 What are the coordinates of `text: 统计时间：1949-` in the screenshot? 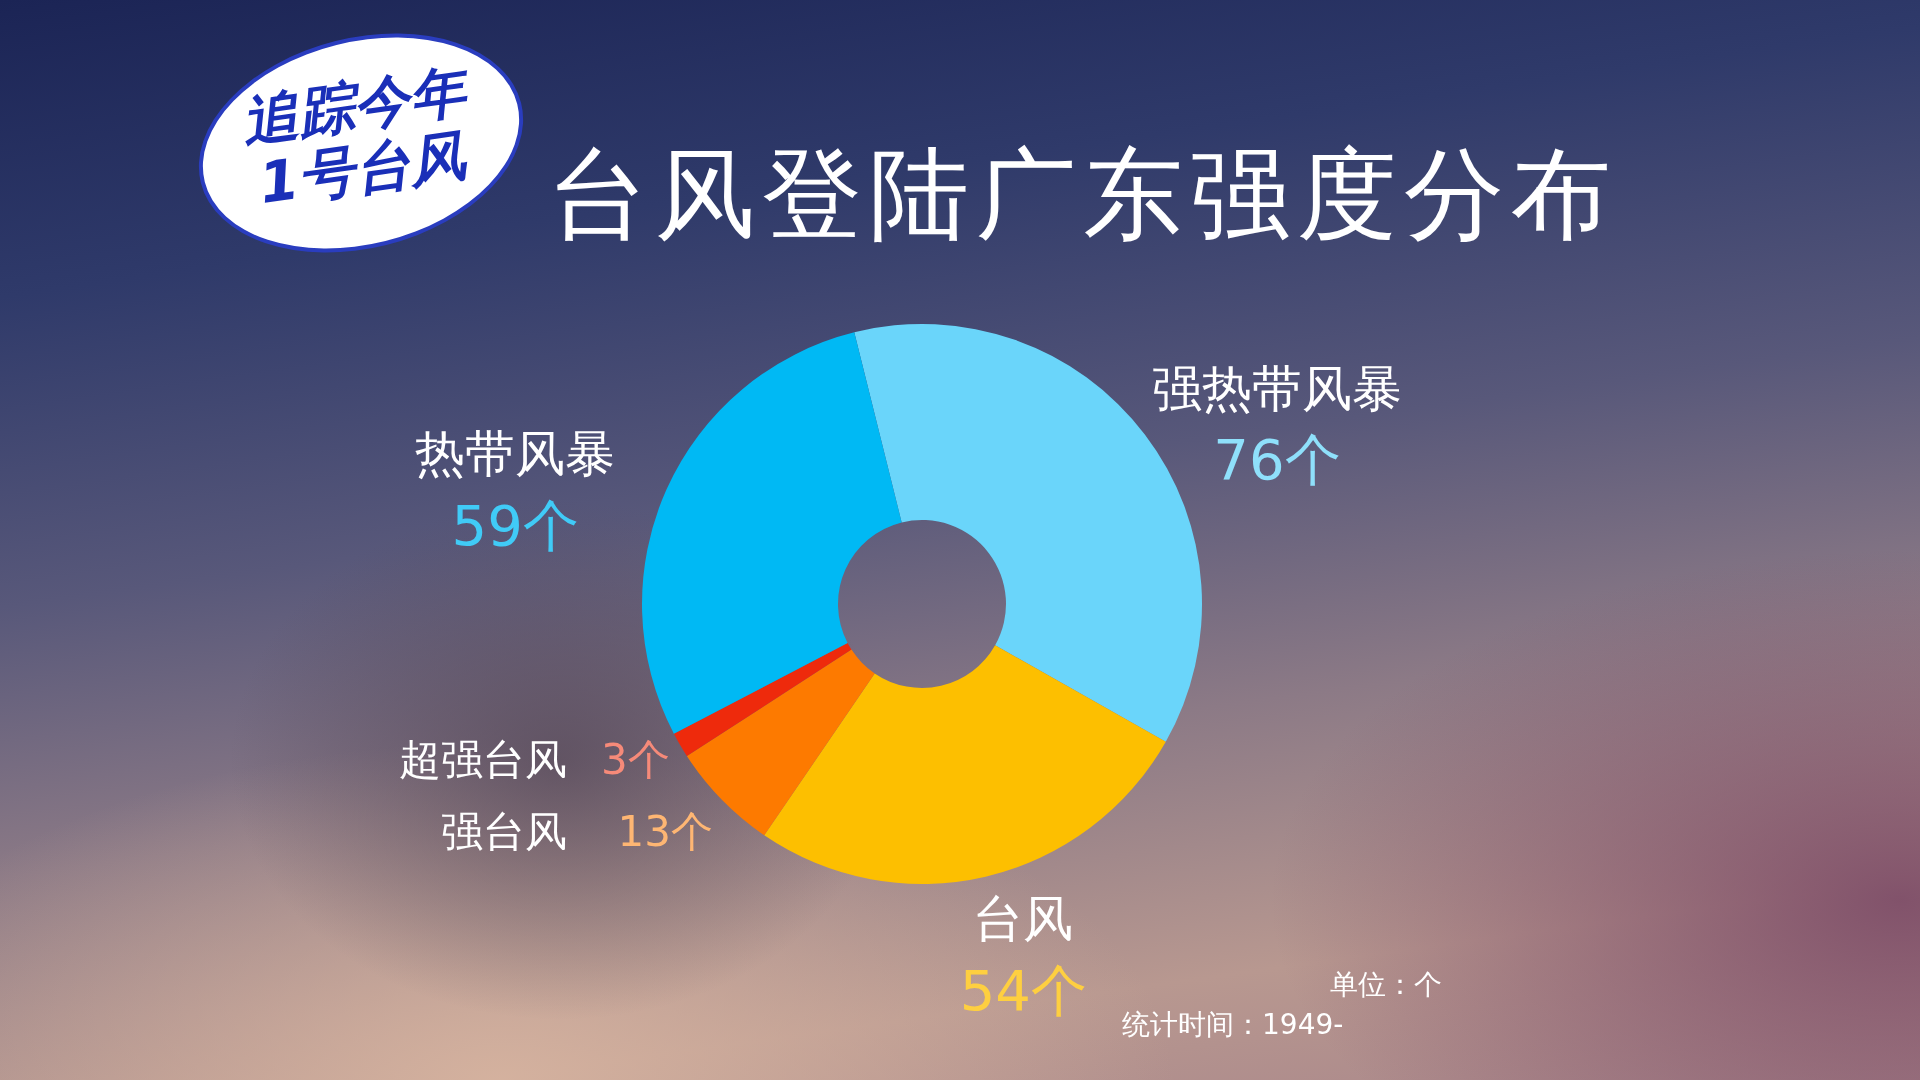 It's located at (1233, 1025).